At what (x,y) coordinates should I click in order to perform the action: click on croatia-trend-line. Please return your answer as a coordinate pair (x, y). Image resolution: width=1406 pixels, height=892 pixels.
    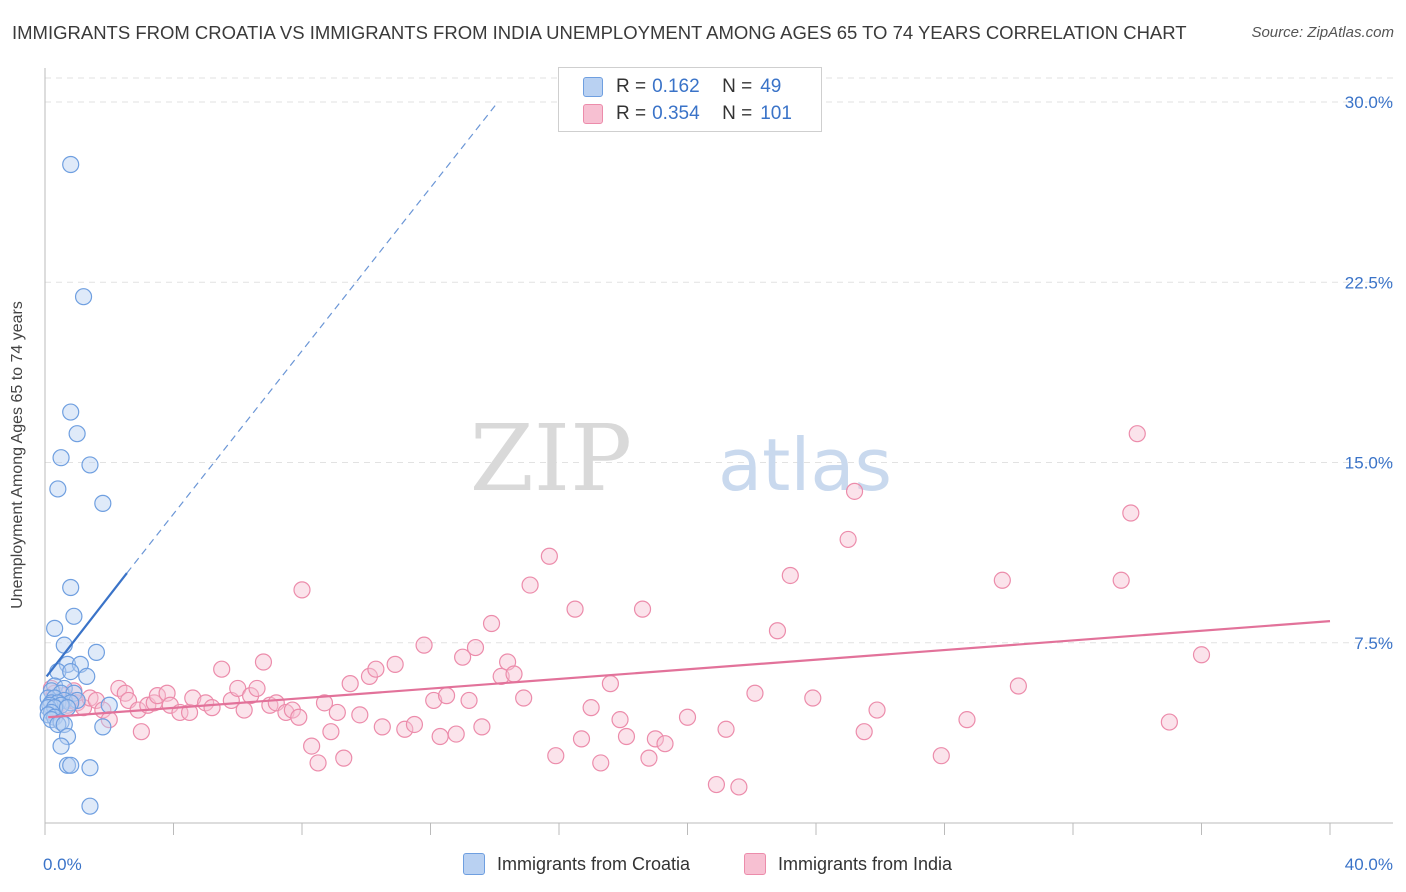
    Looking at the image, I should click on (86, 625).